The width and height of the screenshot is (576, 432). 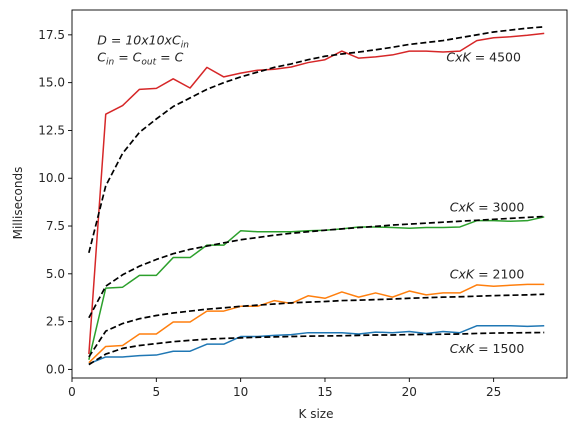 What do you see at coordinates (324, 392) in the screenshot?
I see `x-tick-label: 15` at bounding box center [324, 392].